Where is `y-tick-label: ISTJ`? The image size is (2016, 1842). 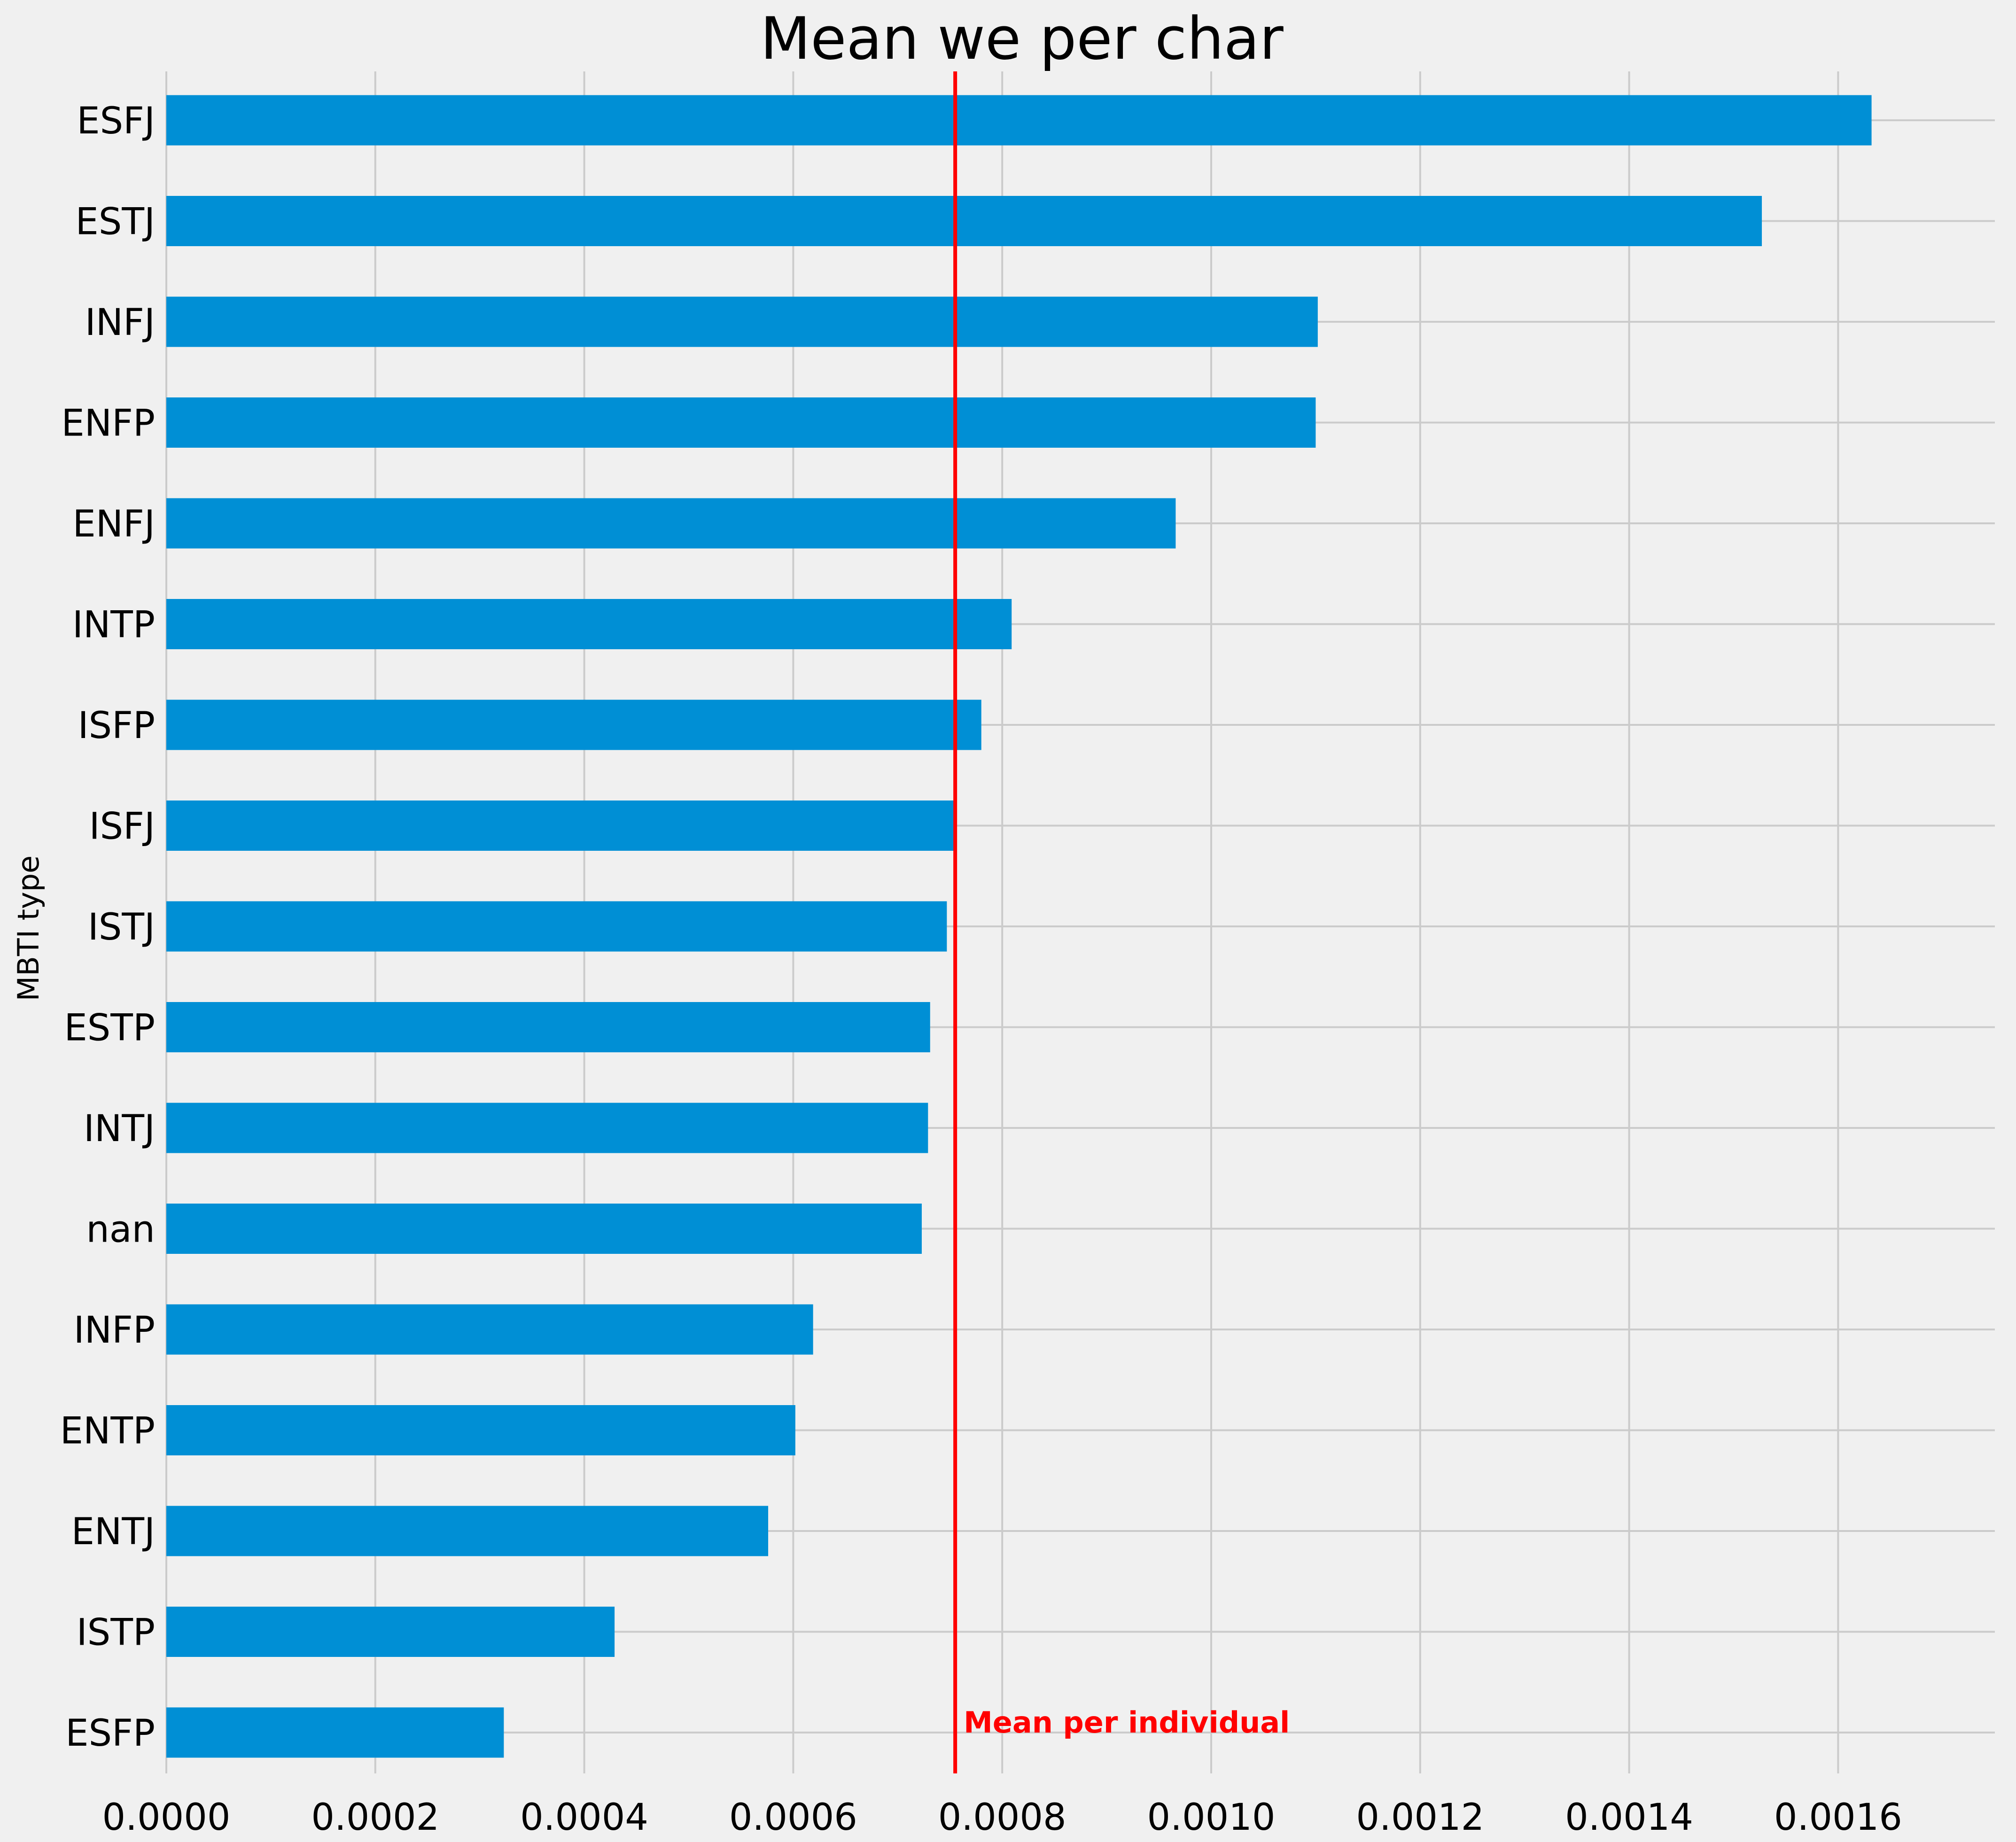
y-tick-label: ISTJ is located at coordinates (121, 927).